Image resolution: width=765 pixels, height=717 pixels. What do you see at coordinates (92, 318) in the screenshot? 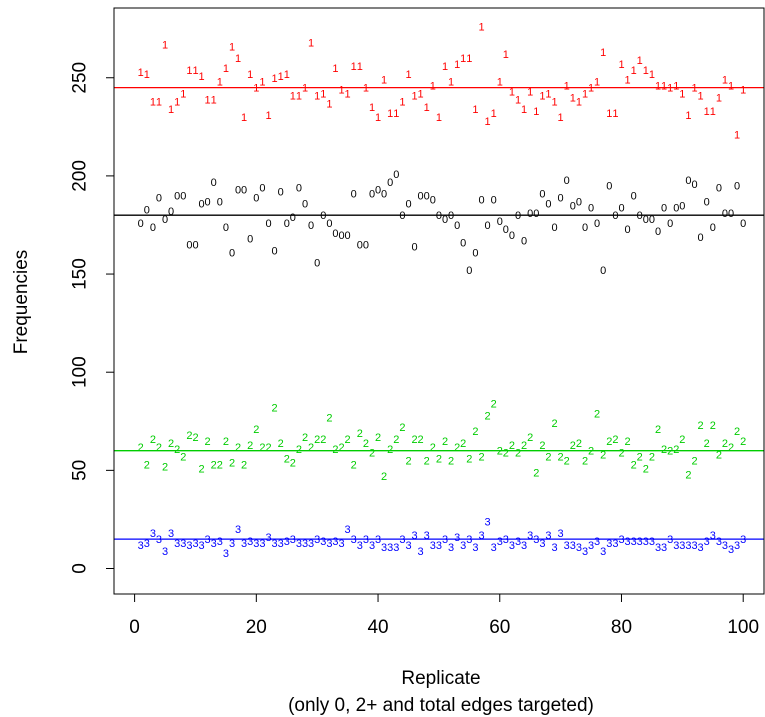
I see `y-axis: 0 50 100 150 200 250` at bounding box center [92, 318].